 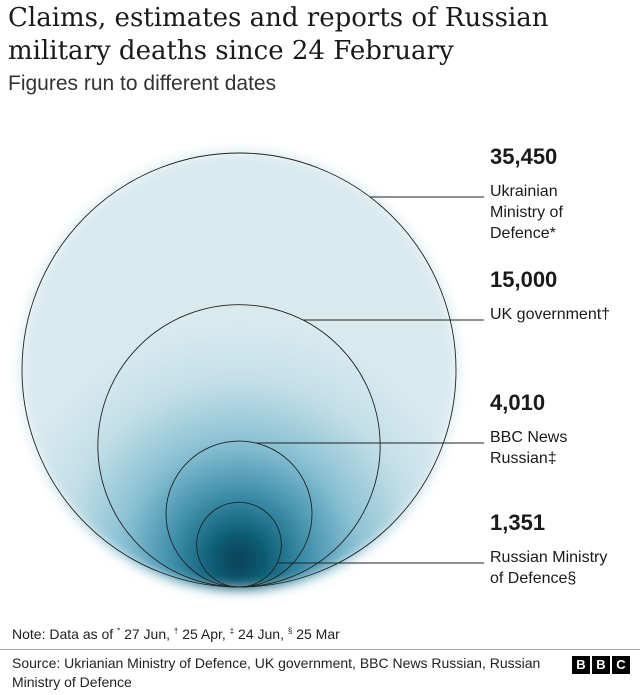 I want to click on note-date: 27 Jun,, so click(x=147, y=634).